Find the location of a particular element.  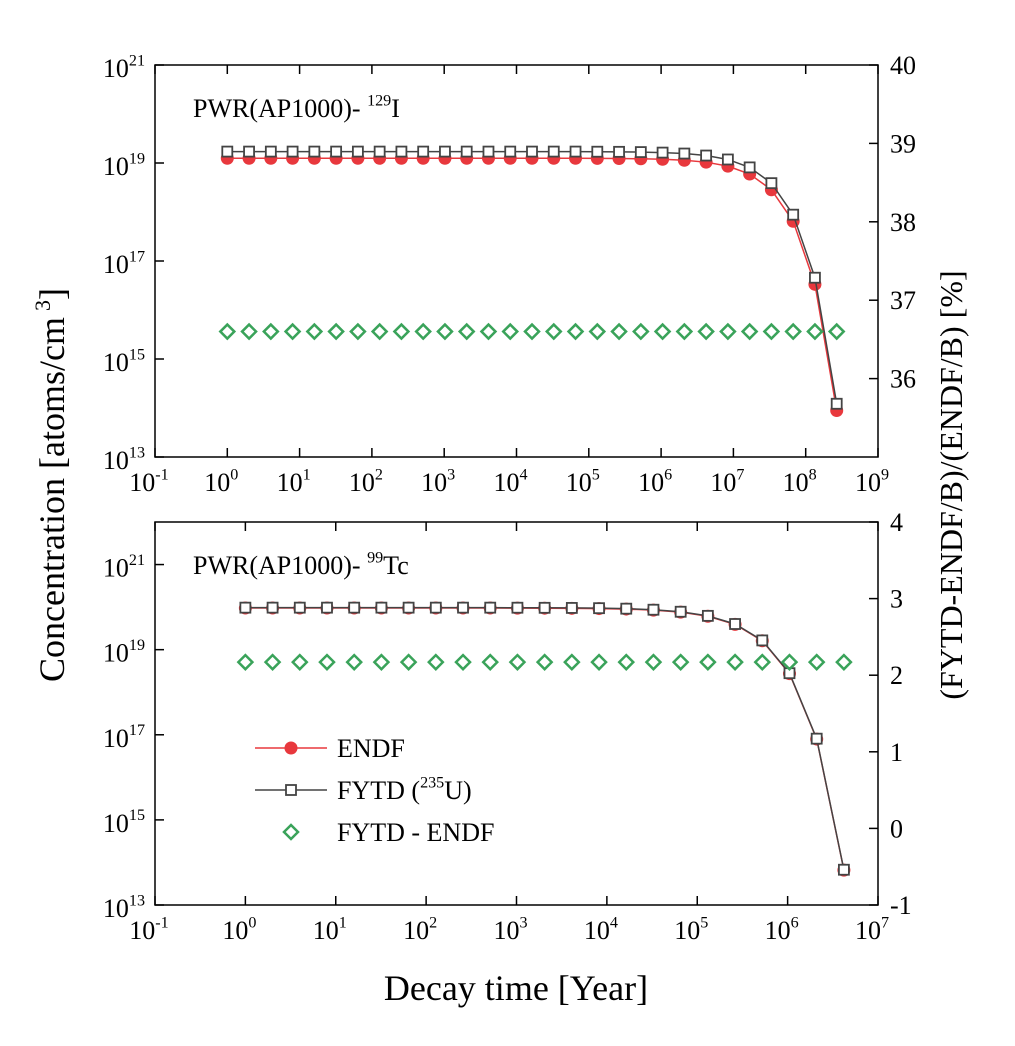

x-tick-label-sup: 5 is located at coordinates (596, 474).